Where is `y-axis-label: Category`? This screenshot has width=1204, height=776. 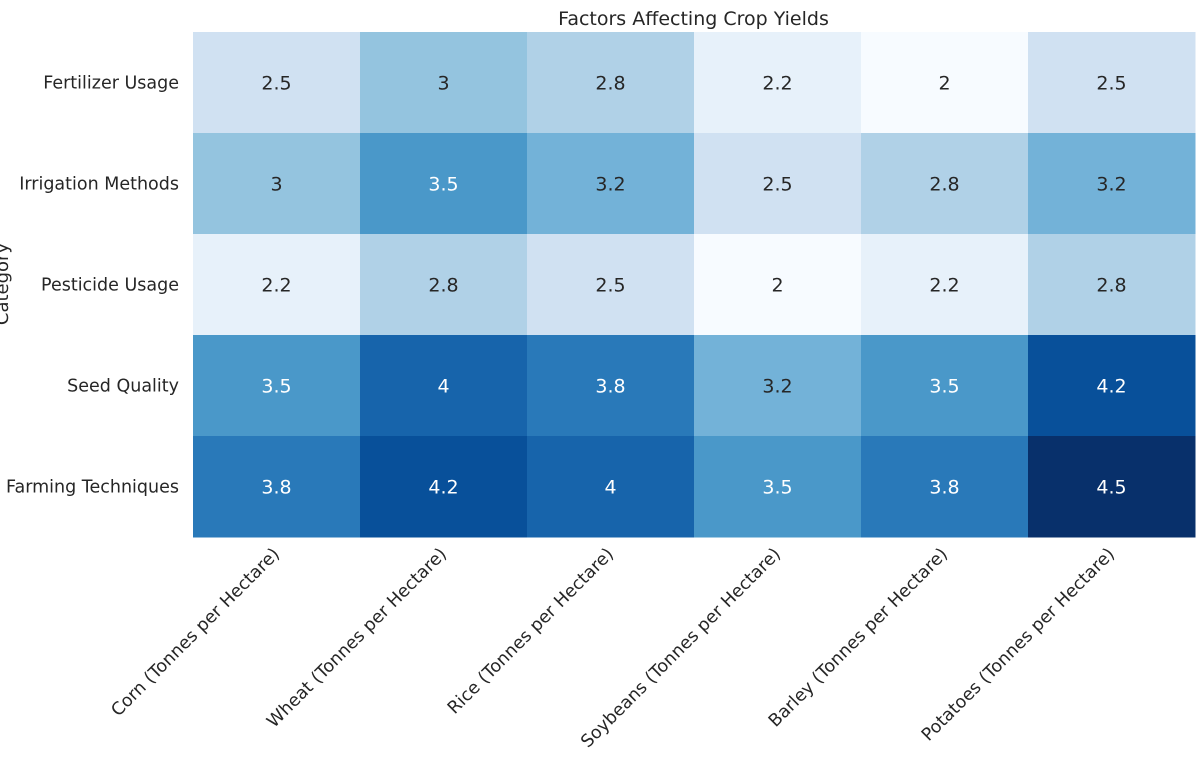
y-axis-label: Category is located at coordinates (6, 284).